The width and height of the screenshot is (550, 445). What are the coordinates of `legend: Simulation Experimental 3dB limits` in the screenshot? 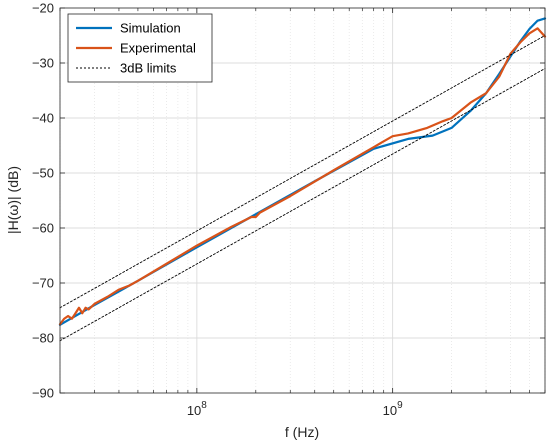 It's located at (140, 48).